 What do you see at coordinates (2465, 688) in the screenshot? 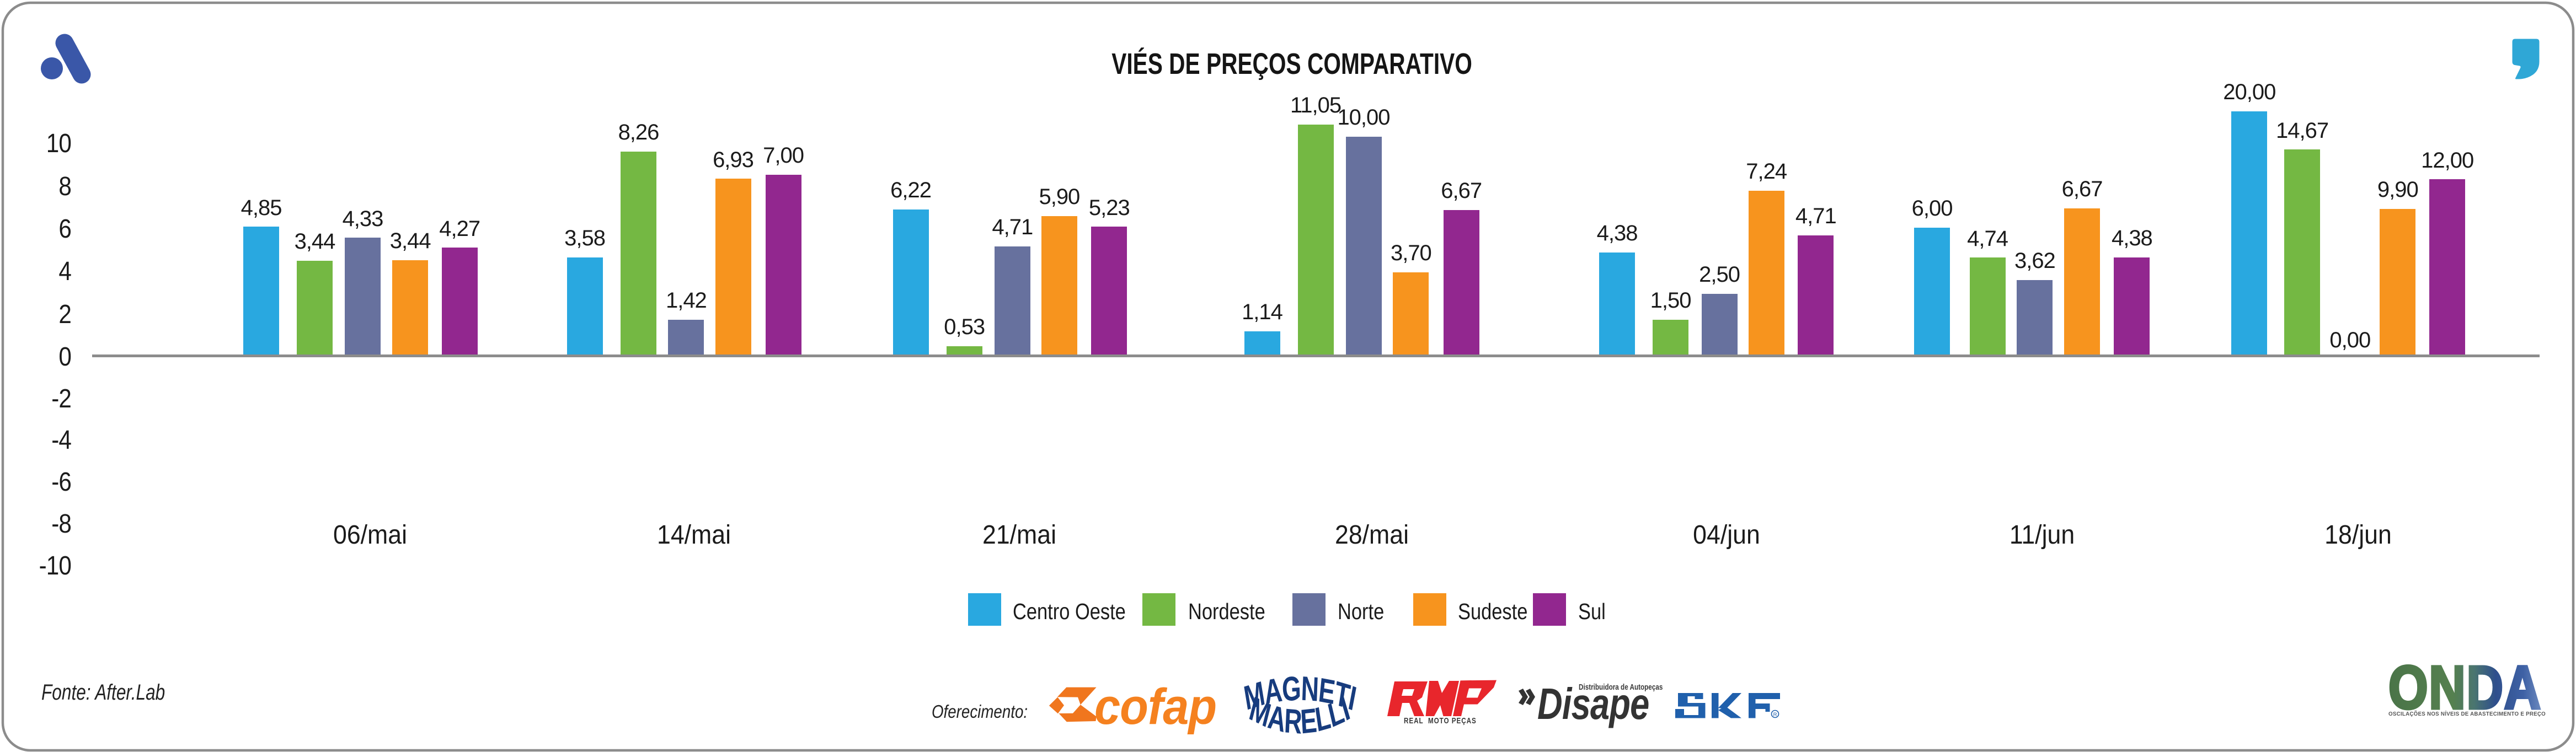
I see `svg-text: ONDA` at bounding box center [2465, 688].